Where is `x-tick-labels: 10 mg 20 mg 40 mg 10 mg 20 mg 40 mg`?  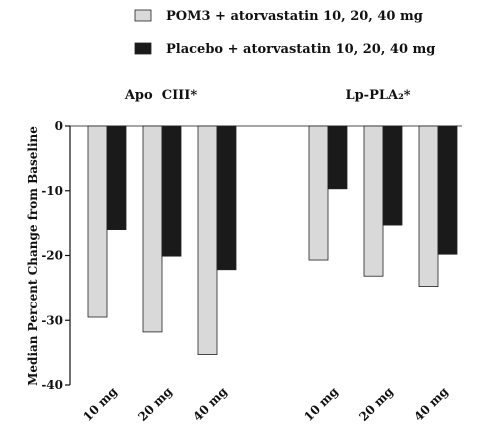
x-tick-labels: 10 mg 20 mg 40 mg 10 mg 20 mg 40 mg is located at coordinates (265, 404).